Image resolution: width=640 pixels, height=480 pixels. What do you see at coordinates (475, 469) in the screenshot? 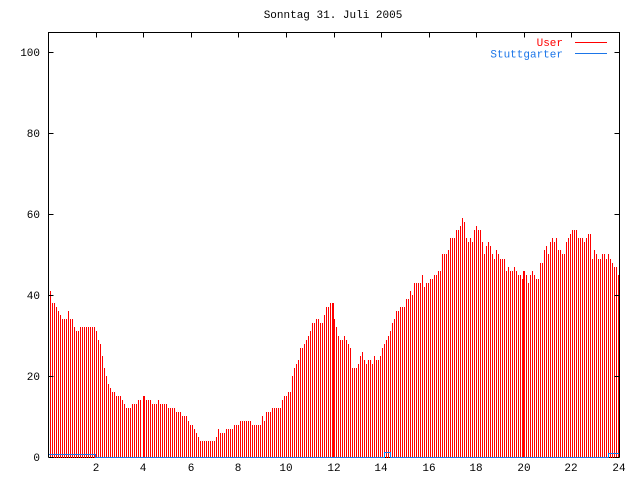
I see `svg-text: 18` at bounding box center [475, 469].